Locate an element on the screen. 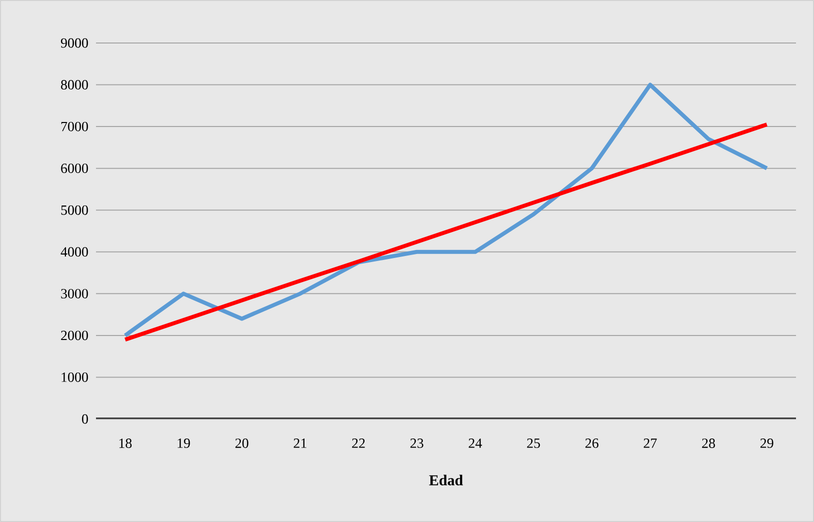 The image size is (814, 522). x-tick-label: 22 is located at coordinates (358, 443).